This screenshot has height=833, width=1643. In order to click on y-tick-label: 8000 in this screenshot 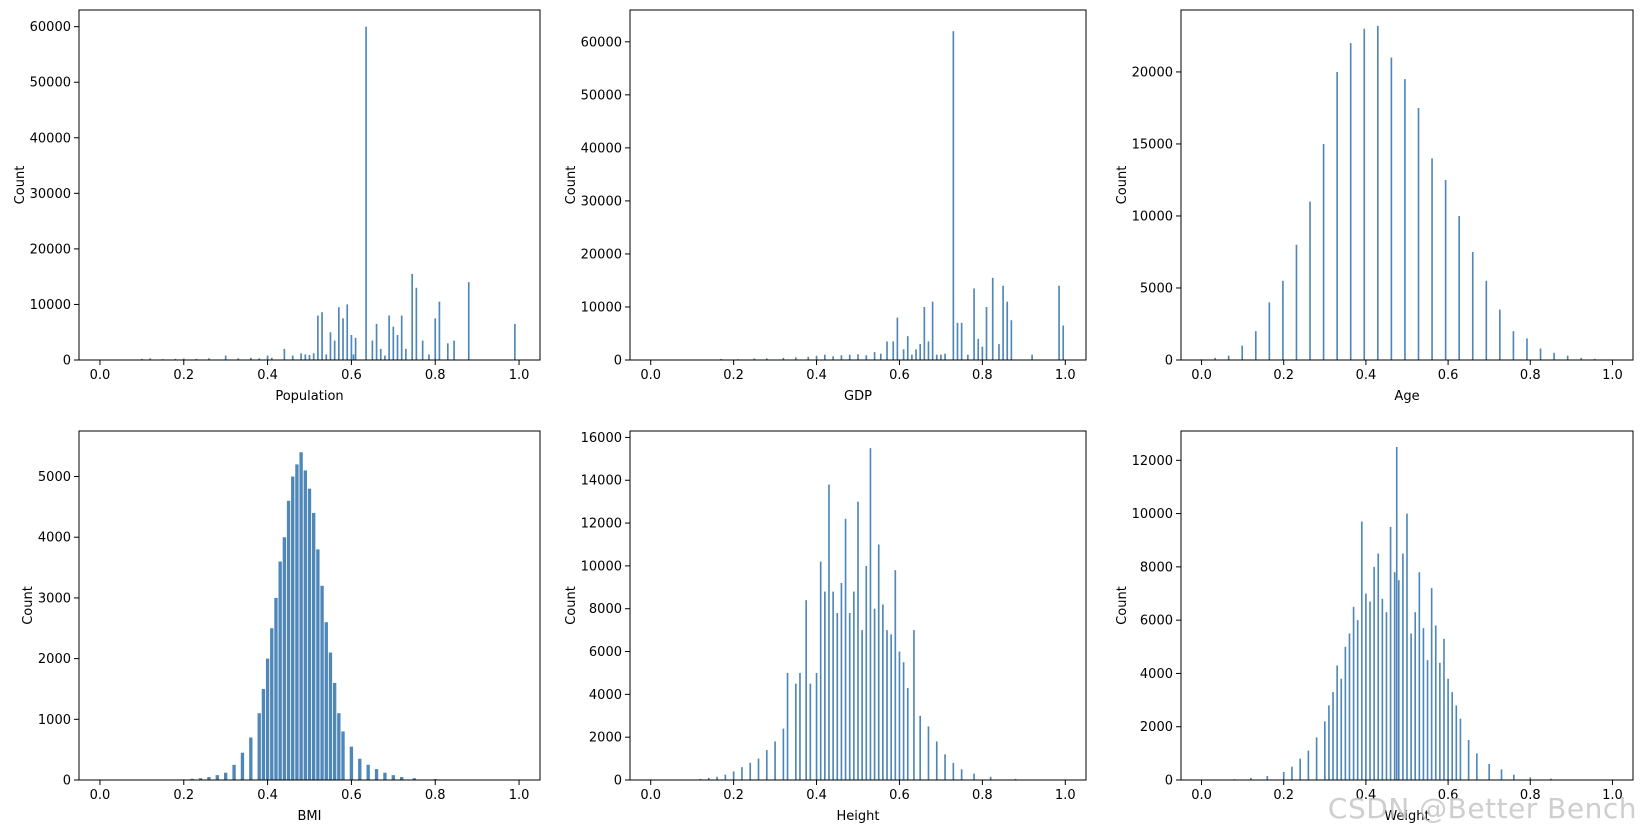, I will do `click(605, 609)`.